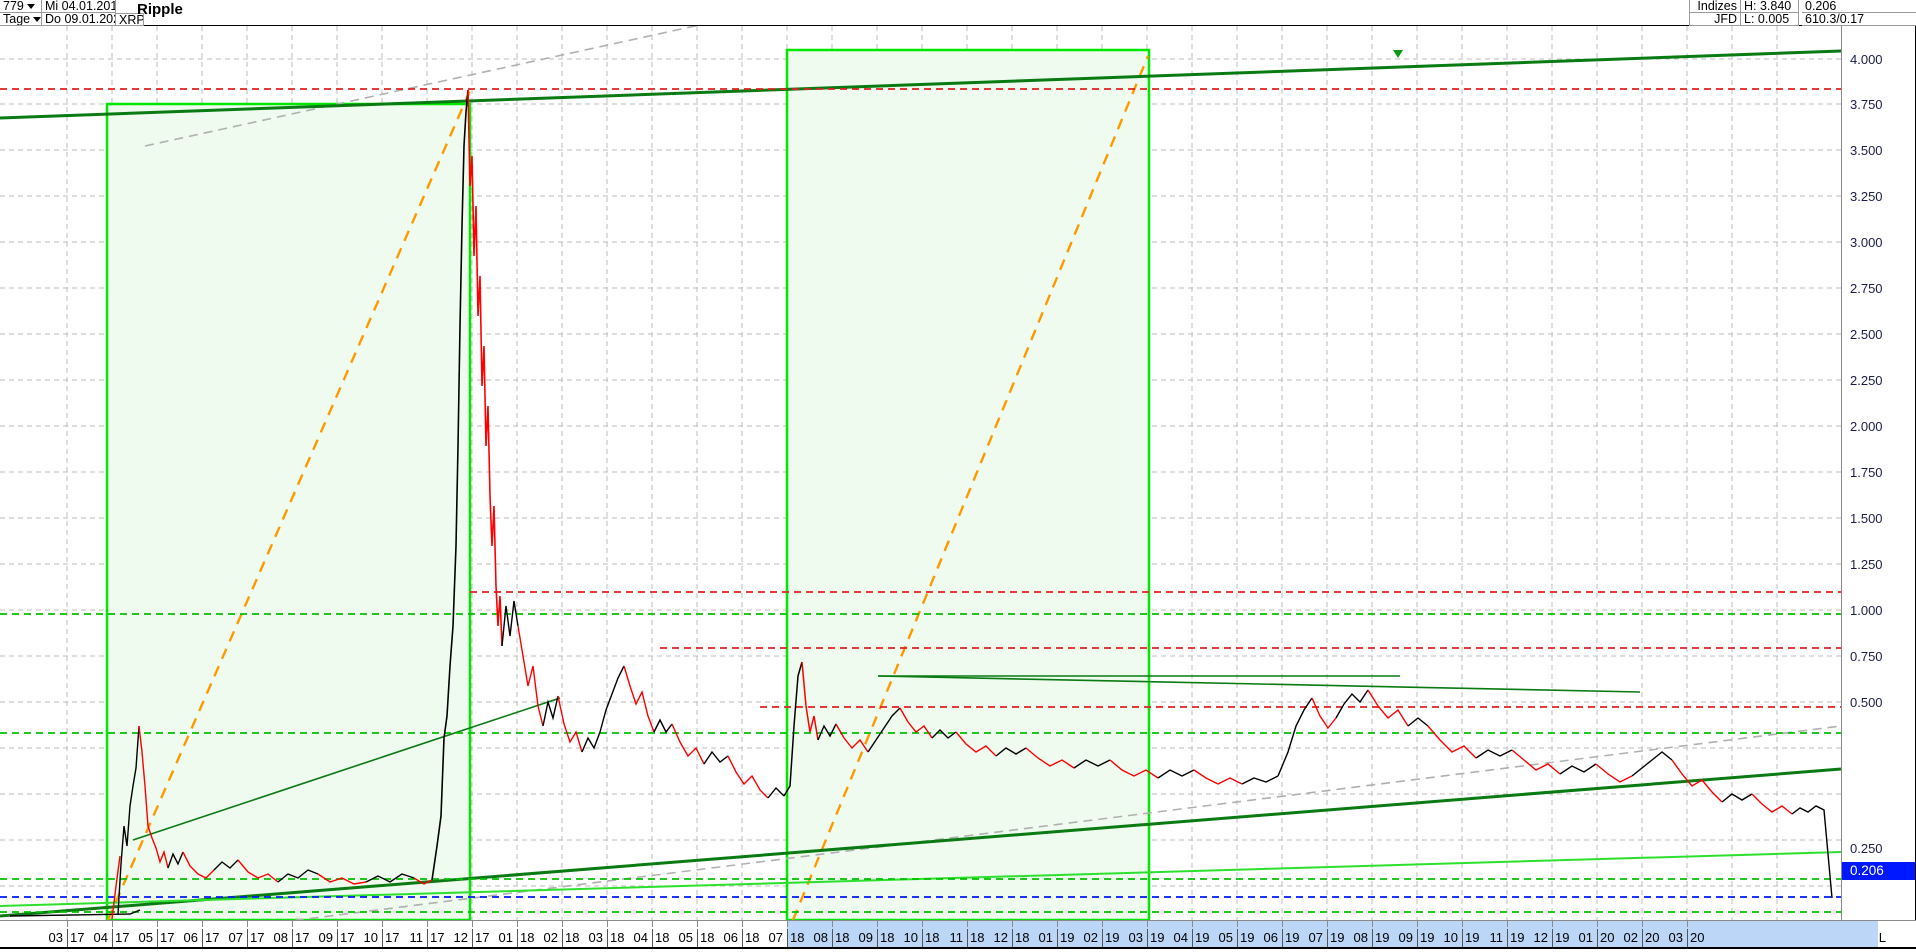 The image size is (1916, 952). What do you see at coordinates (100, 937) in the screenshot?
I see `date-axis-month-label: 04` at bounding box center [100, 937].